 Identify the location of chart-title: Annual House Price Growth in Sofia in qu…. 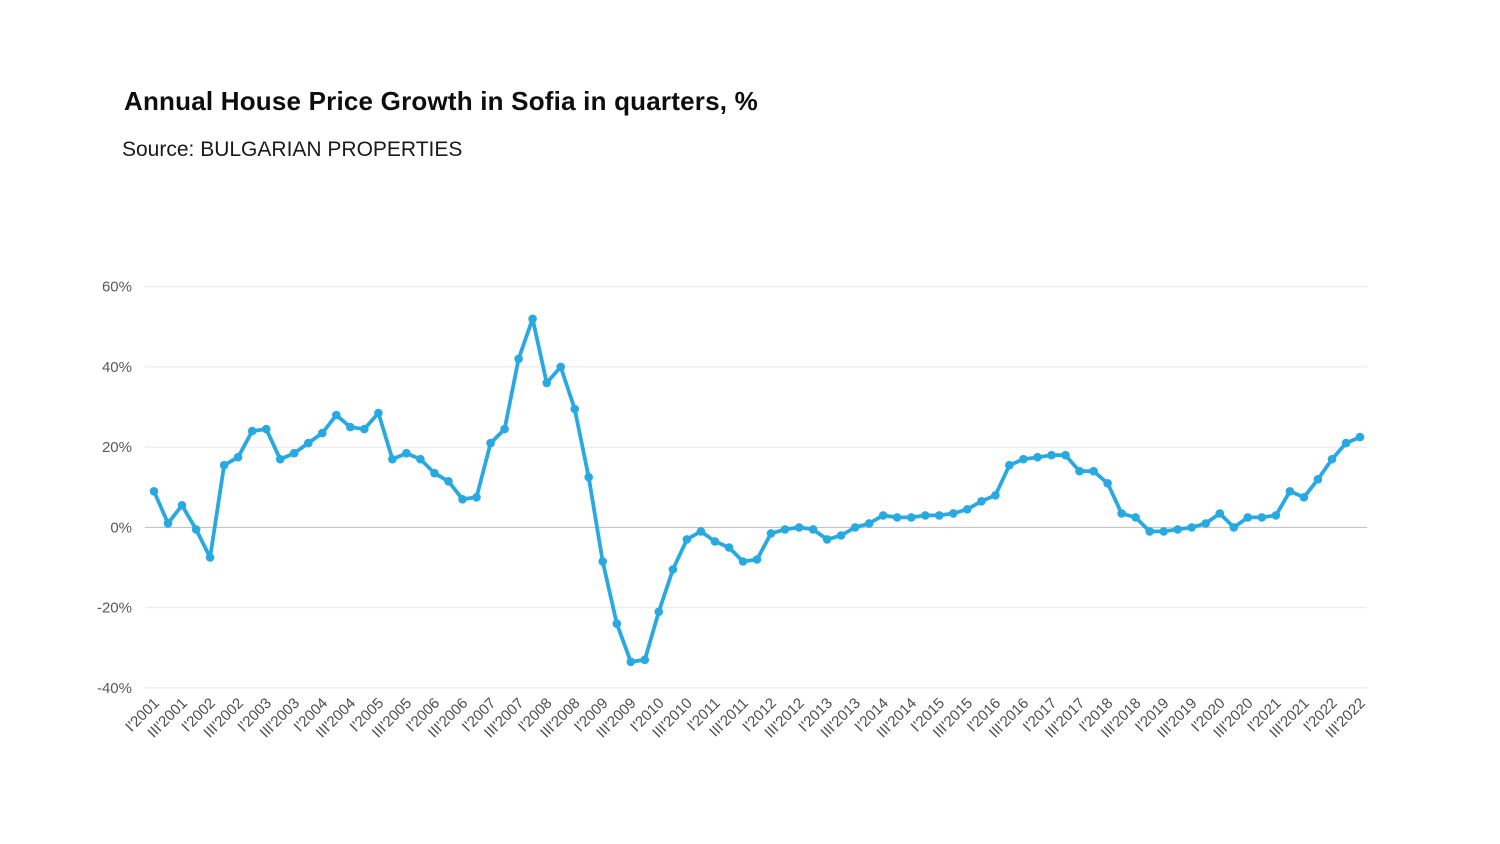
(441, 101).